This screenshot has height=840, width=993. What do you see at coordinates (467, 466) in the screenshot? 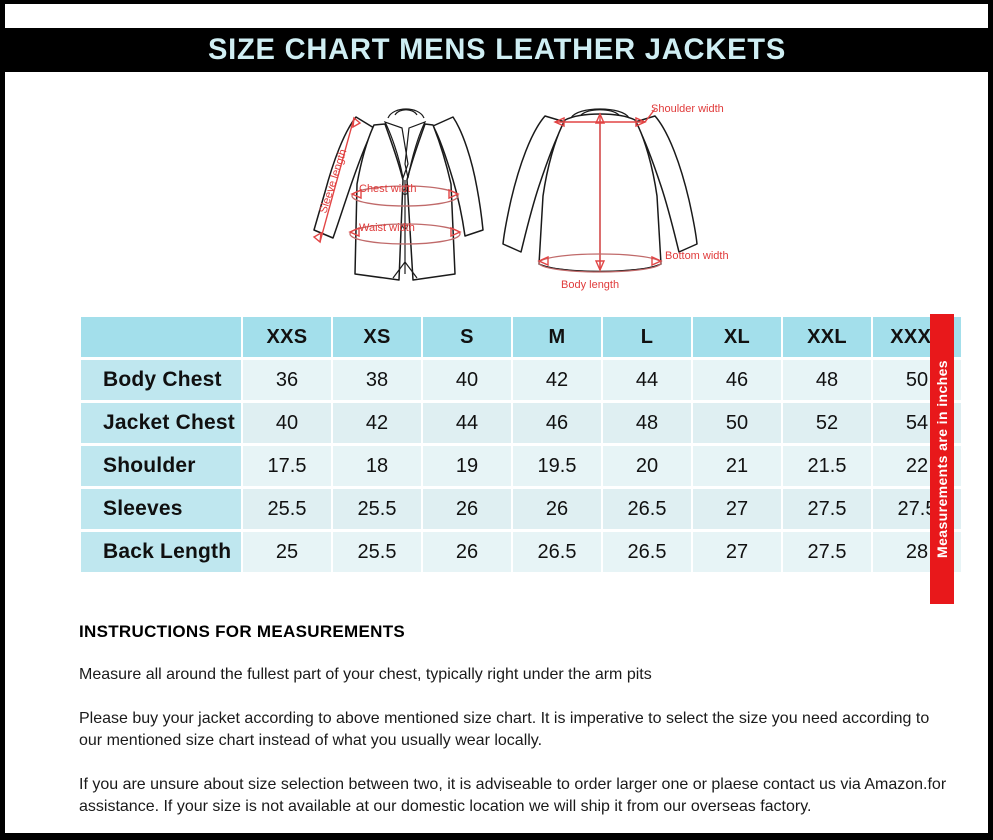
I see `cell-shoulder-s: 19` at bounding box center [467, 466].